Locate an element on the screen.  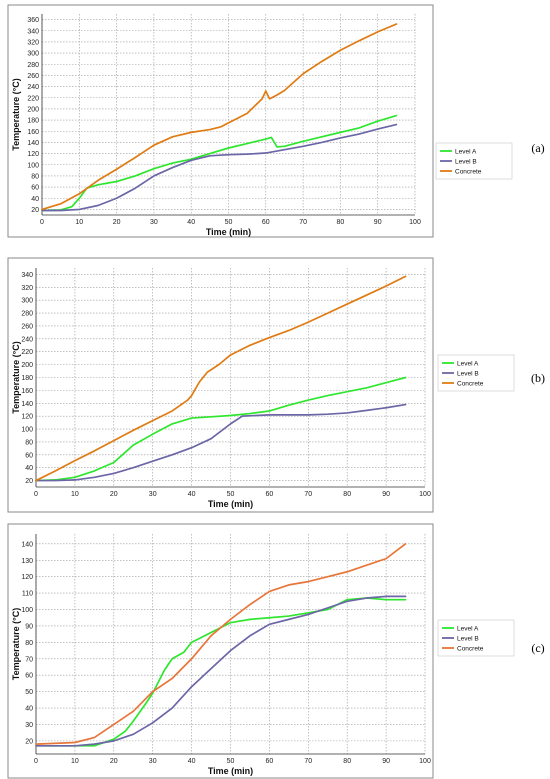
legend-box is located at coordinates (476, 373).